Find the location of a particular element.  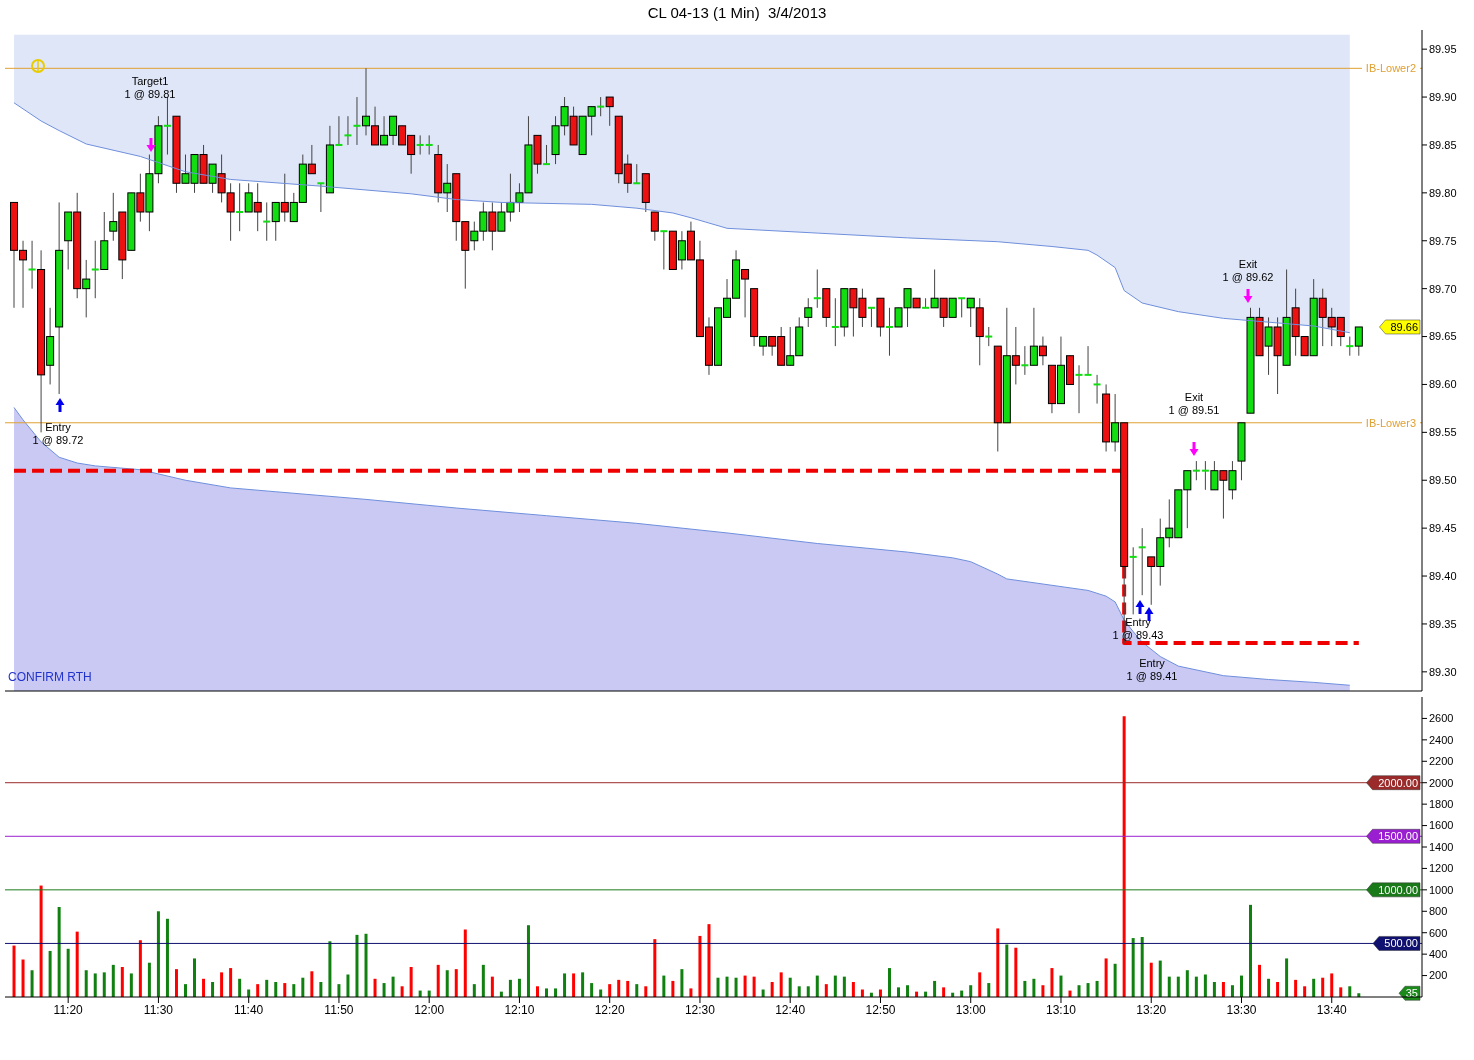

y-tick-label: 89.65 is located at coordinates (1443, 336).